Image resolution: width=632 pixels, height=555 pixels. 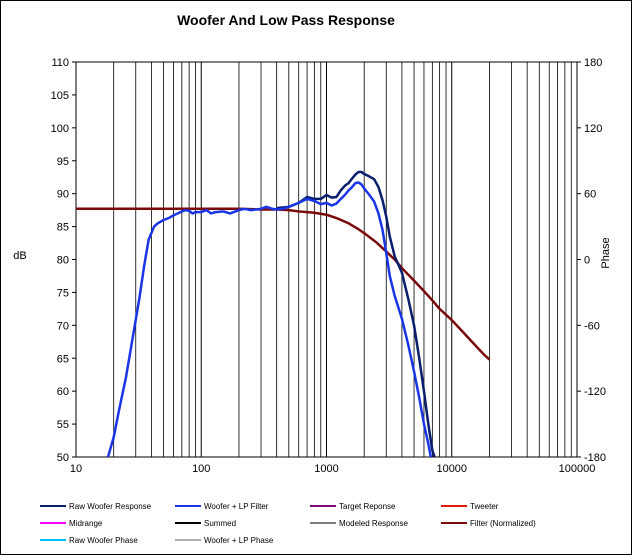 What do you see at coordinates (63, 458) in the screenshot?
I see `y-tick-label: 50` at bounding box center [63, 458].